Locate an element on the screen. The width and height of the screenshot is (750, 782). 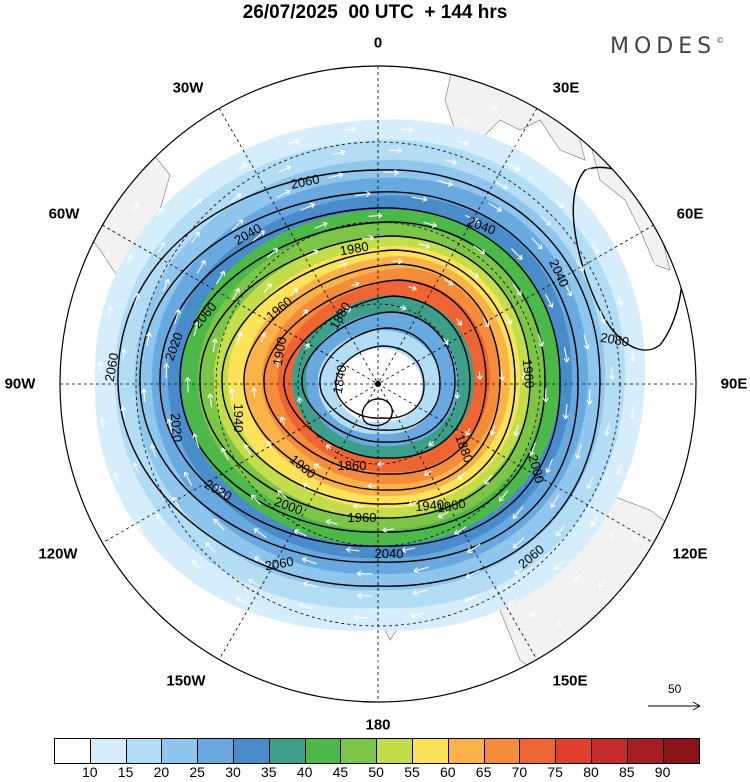
colorbar-tick-label: 10 is located at coordinates (90, 772).